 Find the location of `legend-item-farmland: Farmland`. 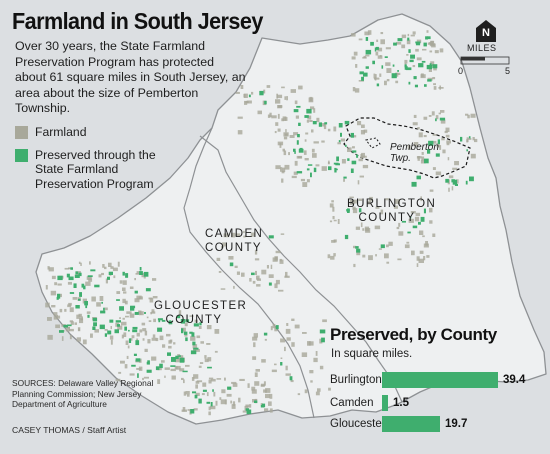

legend-item-farmland: Farmland is located at coordinates (115, 132).